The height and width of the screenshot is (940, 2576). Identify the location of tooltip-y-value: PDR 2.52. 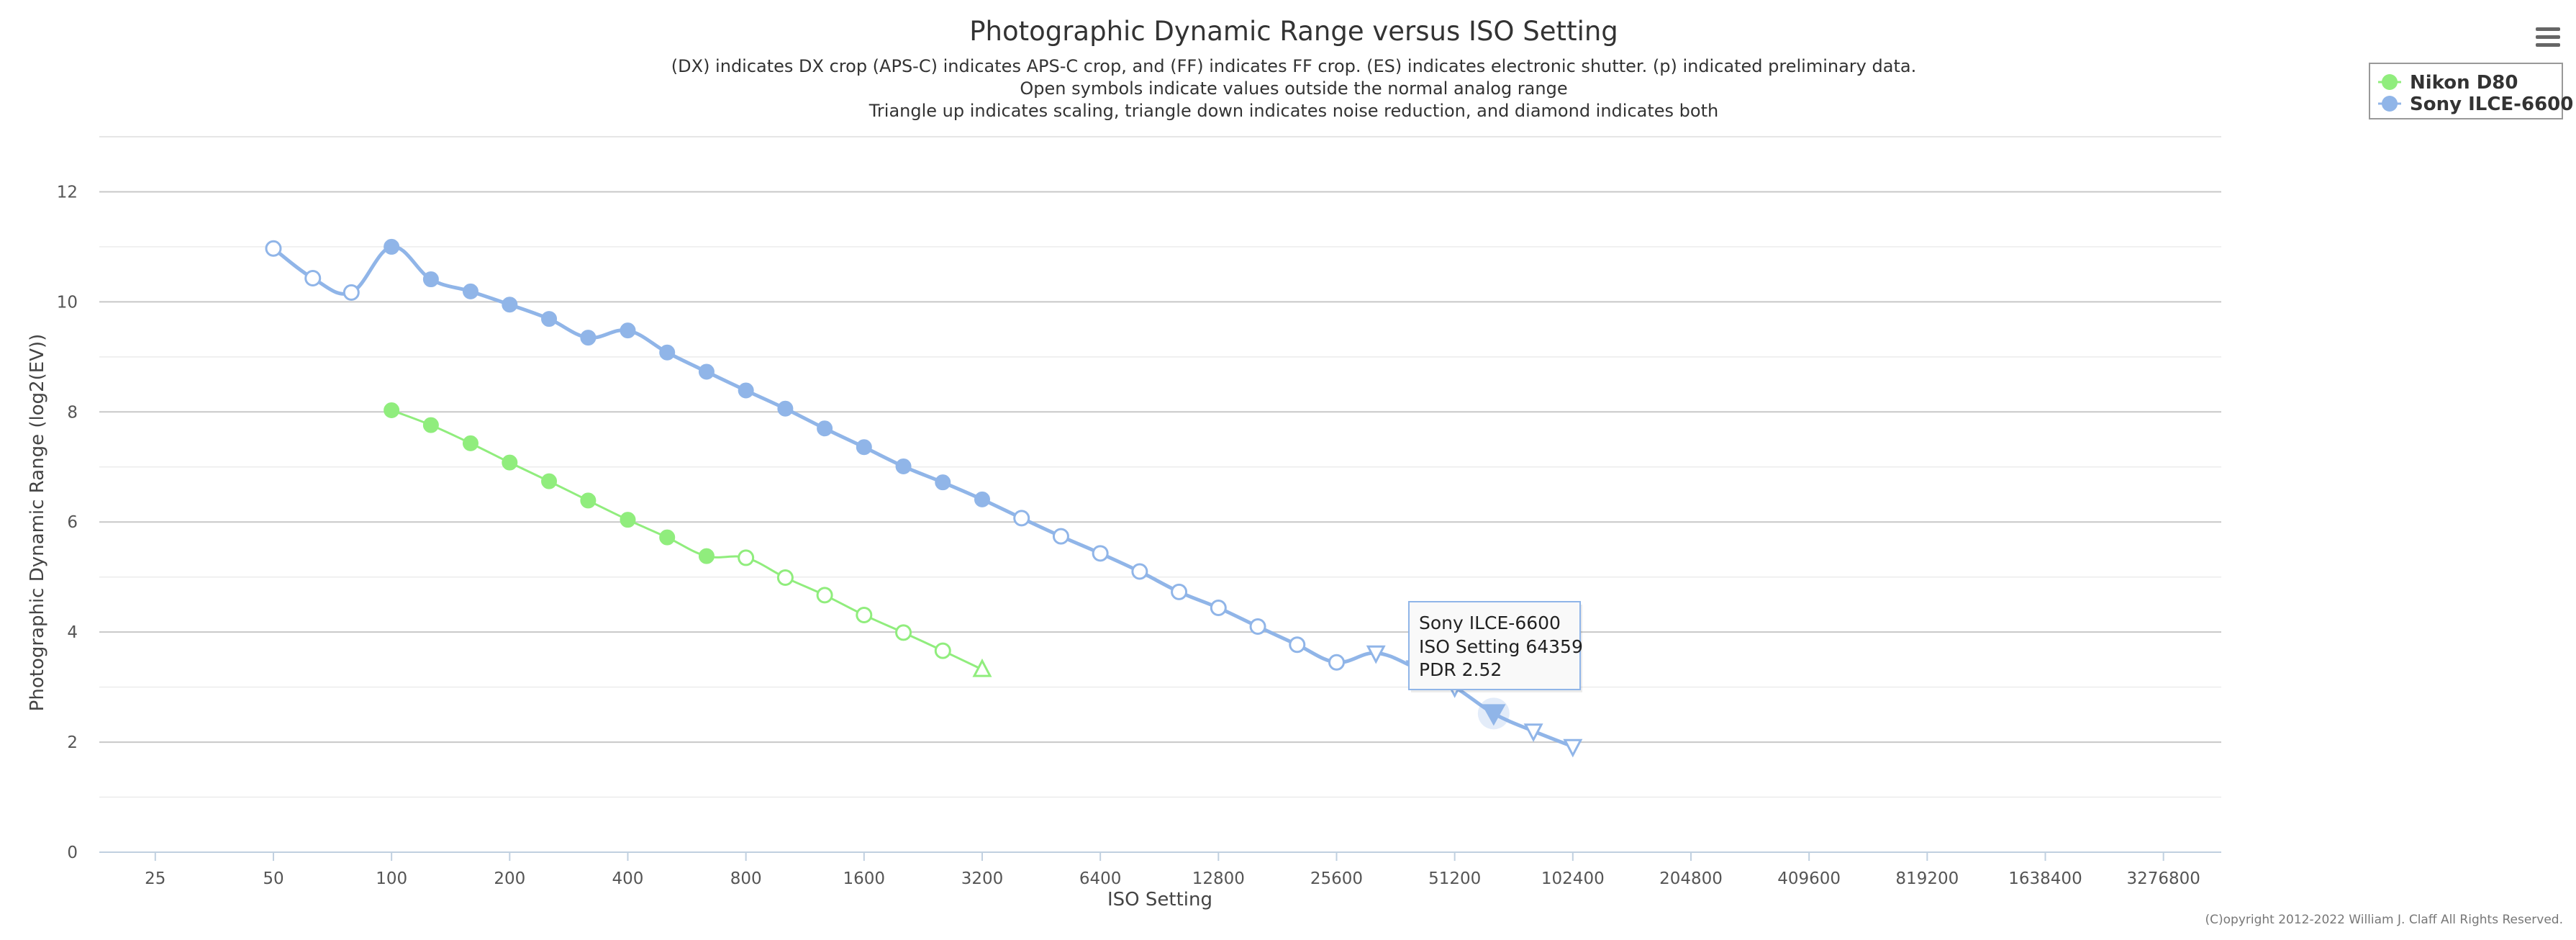
(1460, 670).